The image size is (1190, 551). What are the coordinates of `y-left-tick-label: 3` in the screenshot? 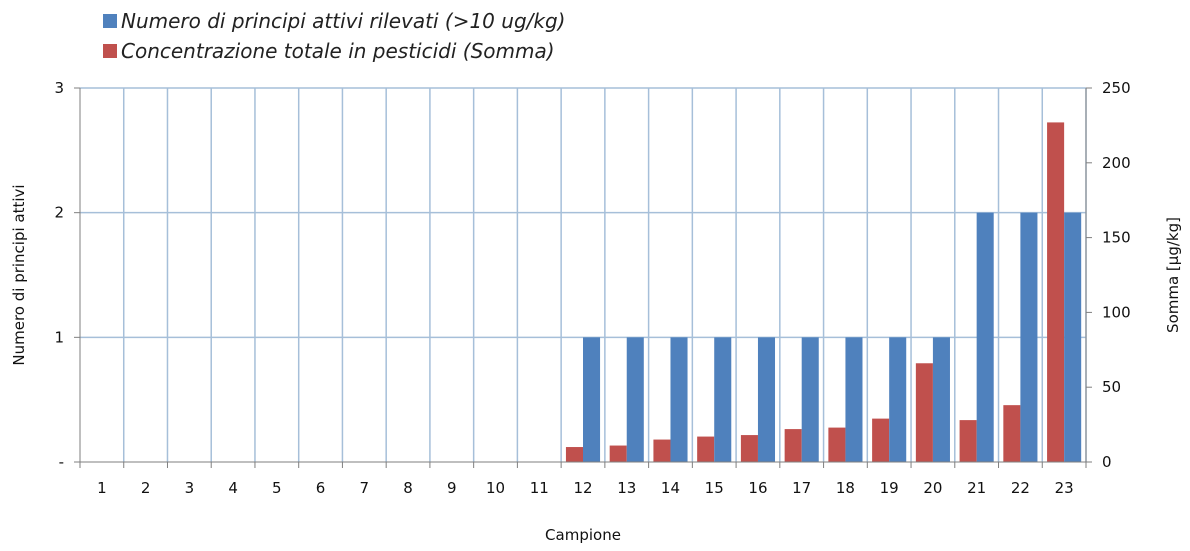 It's located at (59, 88).